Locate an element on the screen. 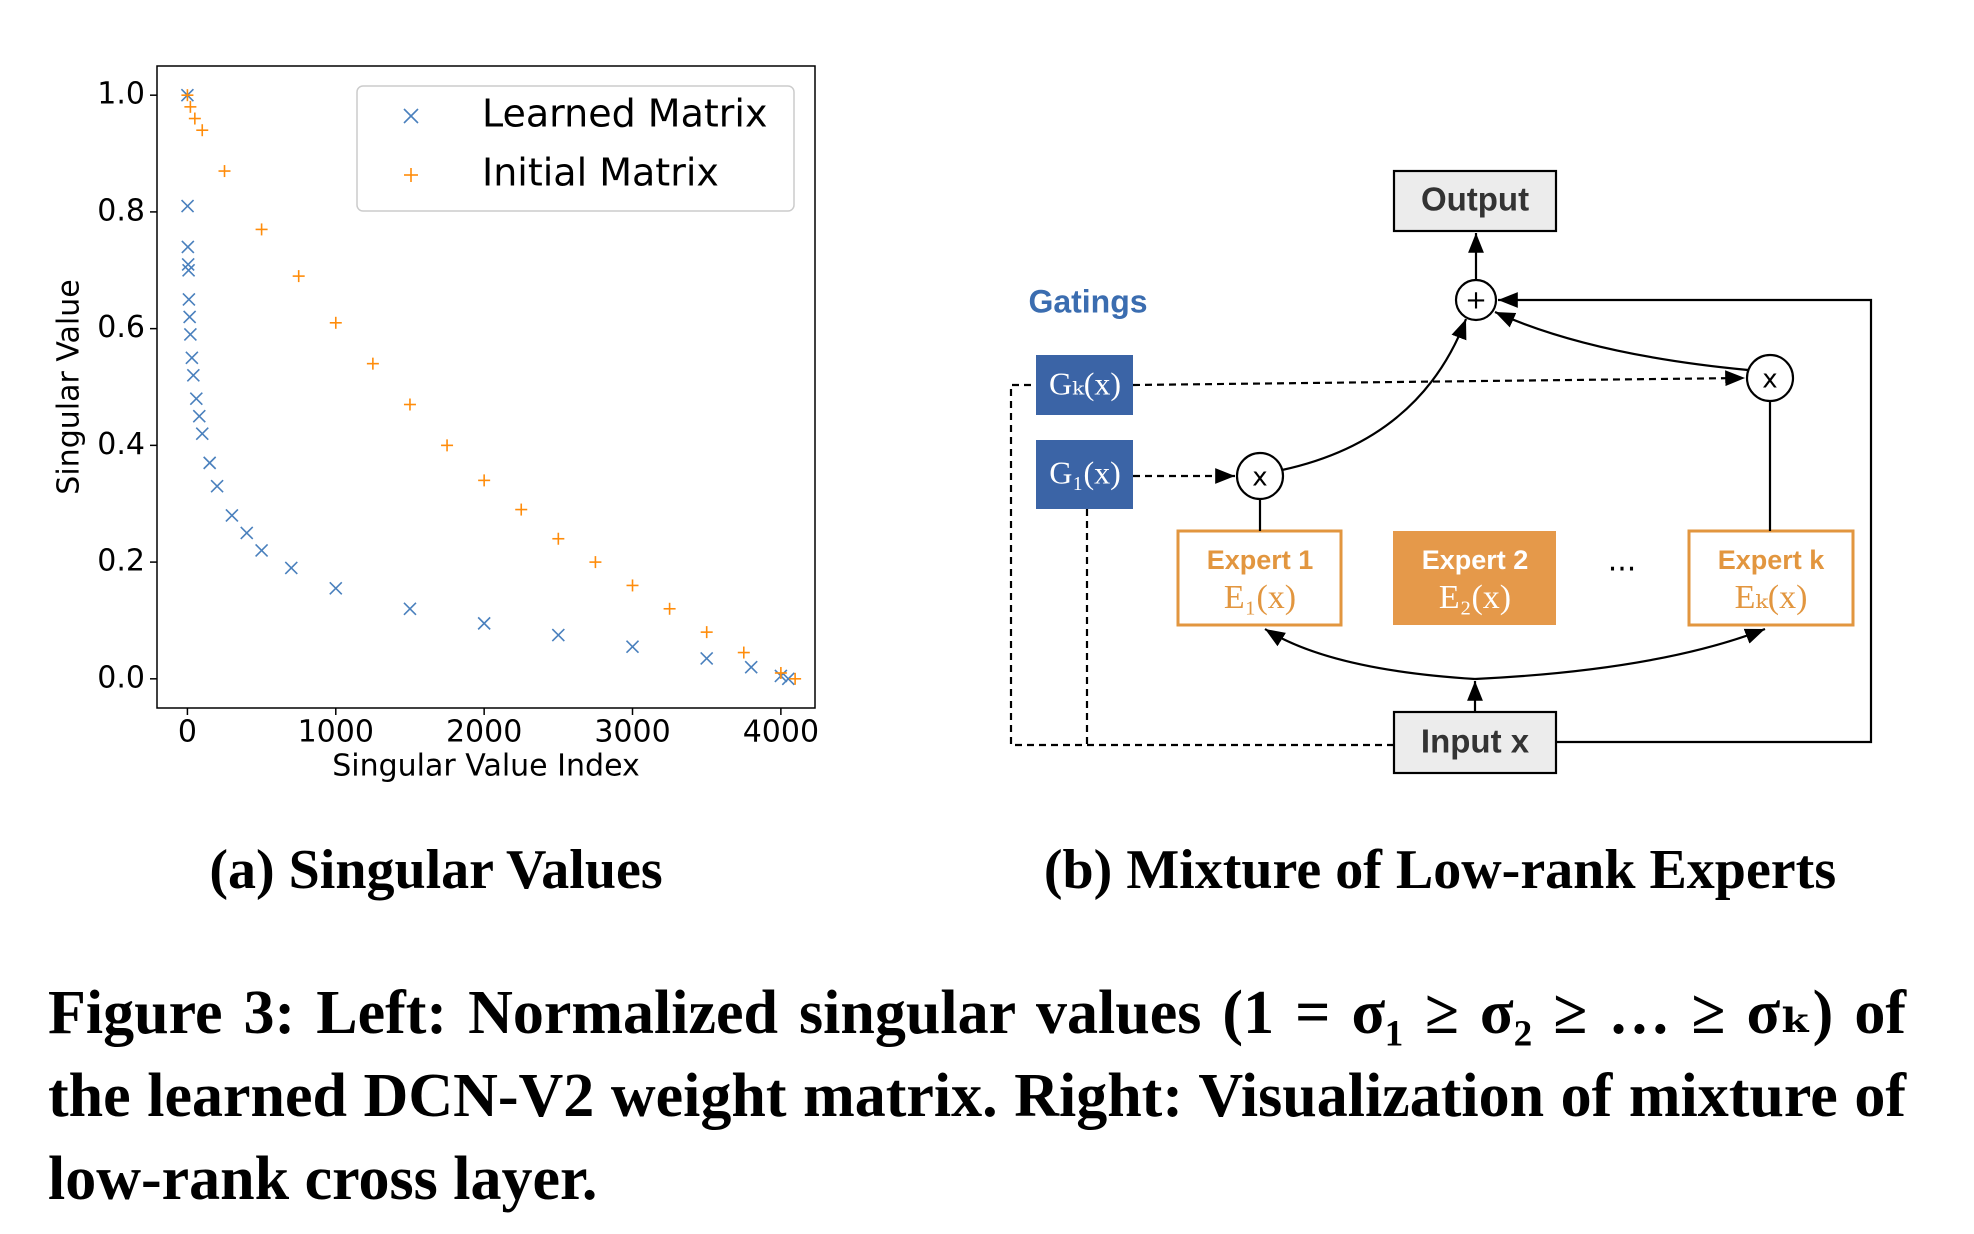 Image resolution: width=1974 pixels, height=1234 pixels. gate-links is located at coordinates (1377, 558).